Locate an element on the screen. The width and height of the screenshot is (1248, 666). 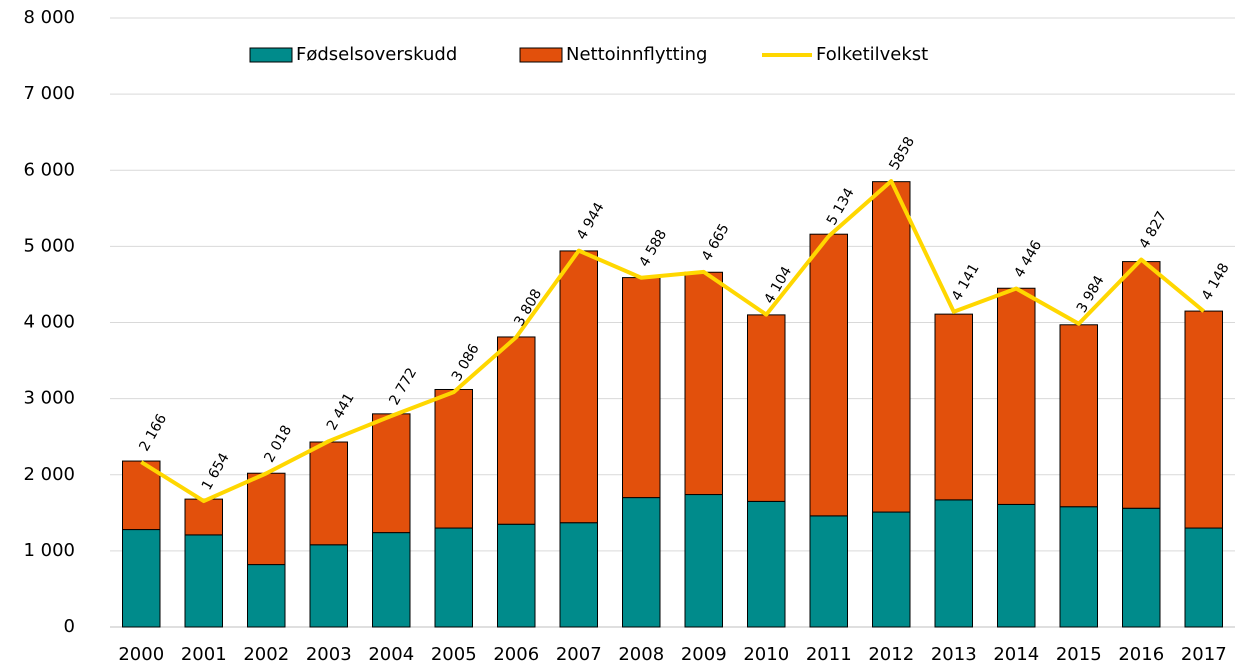
x-tick-label: 2006 is located at coordinates (516, 654).